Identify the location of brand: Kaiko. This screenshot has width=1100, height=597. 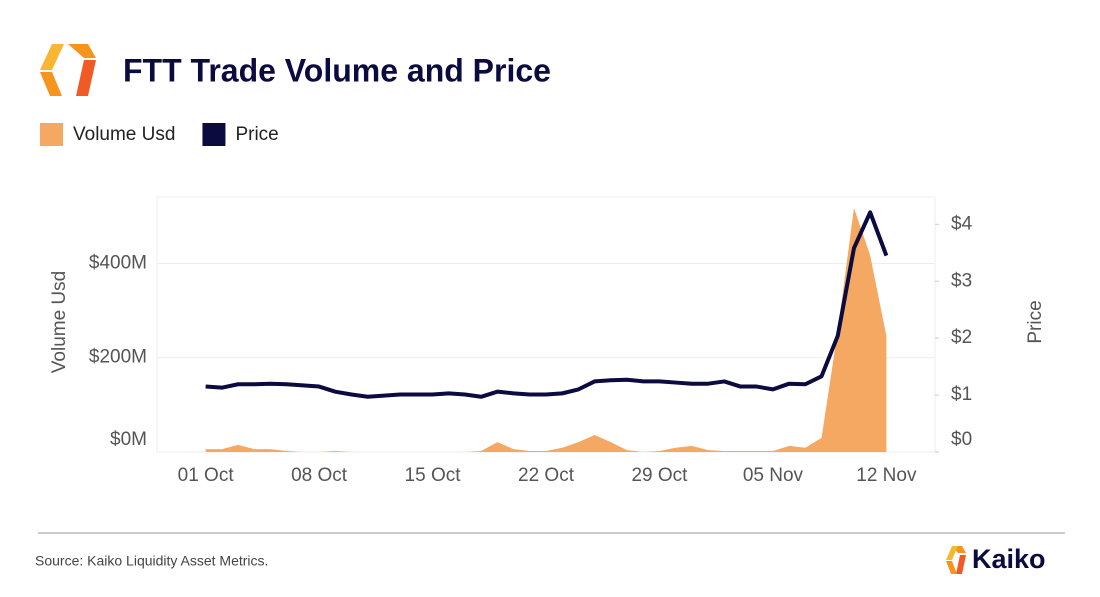
(1009, 559).